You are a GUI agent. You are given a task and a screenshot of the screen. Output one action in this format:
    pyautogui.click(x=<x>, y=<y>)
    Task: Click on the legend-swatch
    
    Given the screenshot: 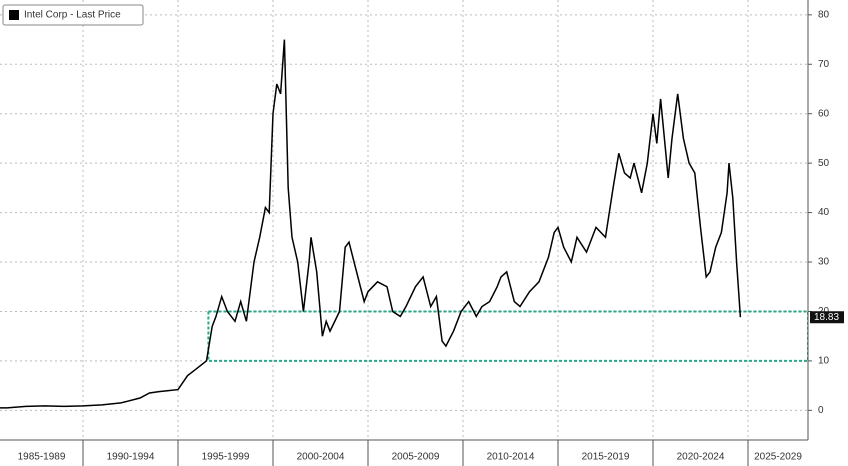 What is the action you would take?
    pyautogui.click(x=14, y=15)
    